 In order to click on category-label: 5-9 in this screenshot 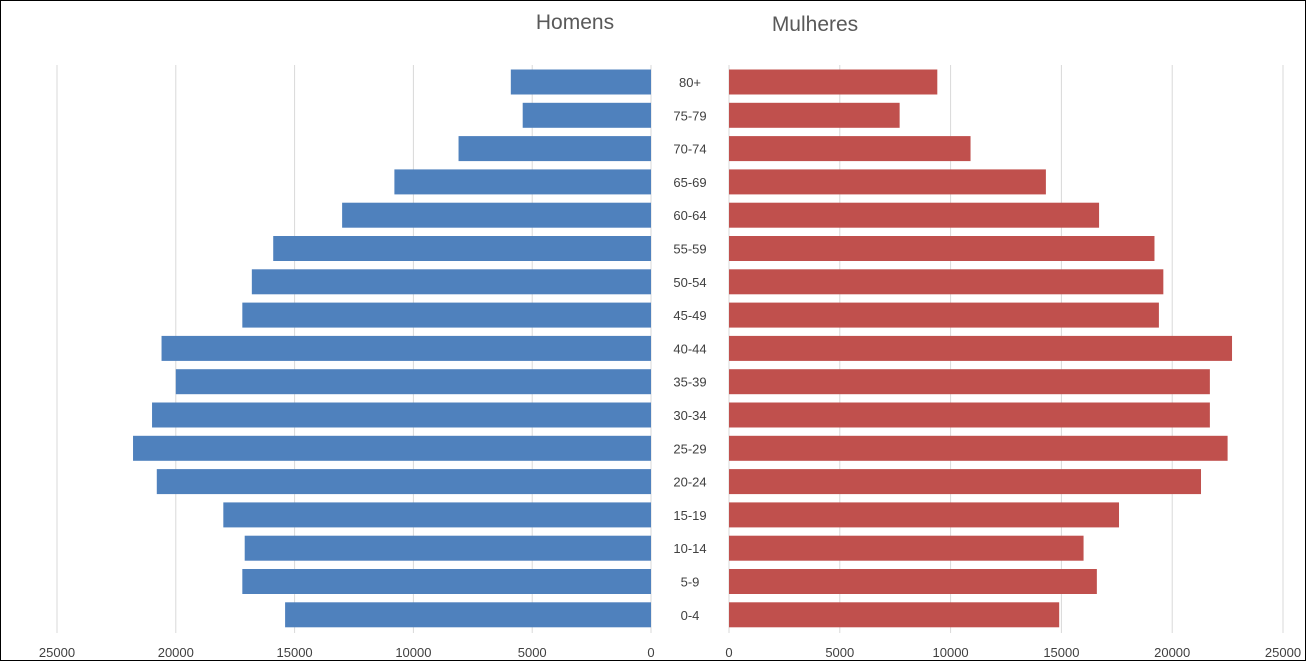, I will do `click(690, 582)`.